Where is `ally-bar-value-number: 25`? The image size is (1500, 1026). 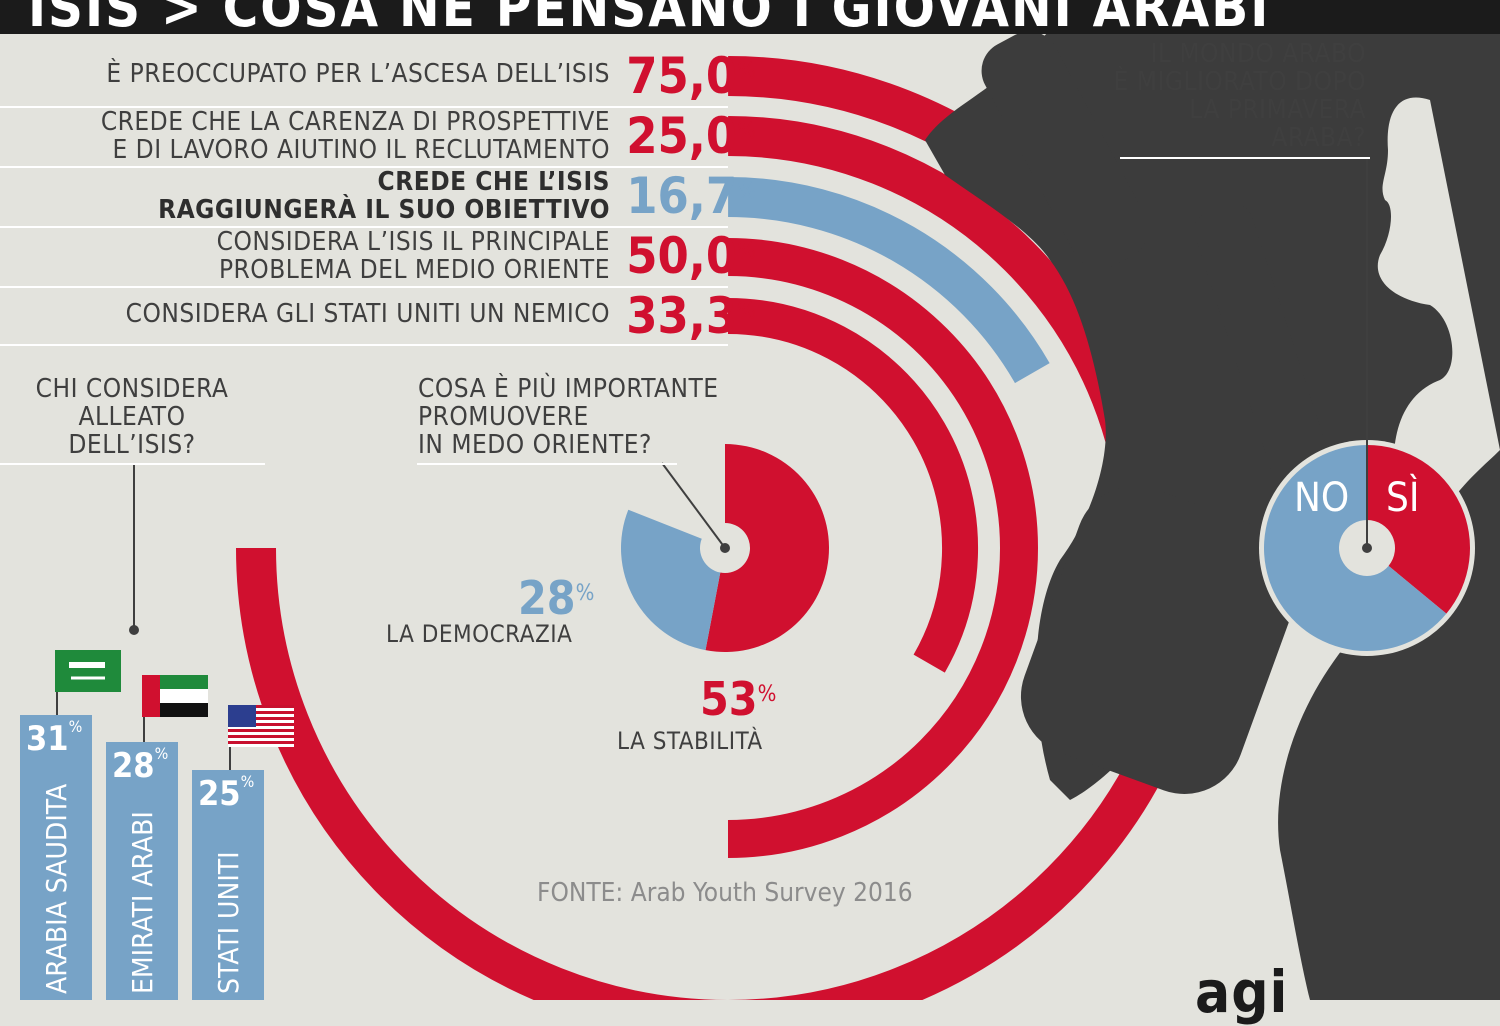
ally-bar-value-number: 25 is located at coordinates (219, 794).